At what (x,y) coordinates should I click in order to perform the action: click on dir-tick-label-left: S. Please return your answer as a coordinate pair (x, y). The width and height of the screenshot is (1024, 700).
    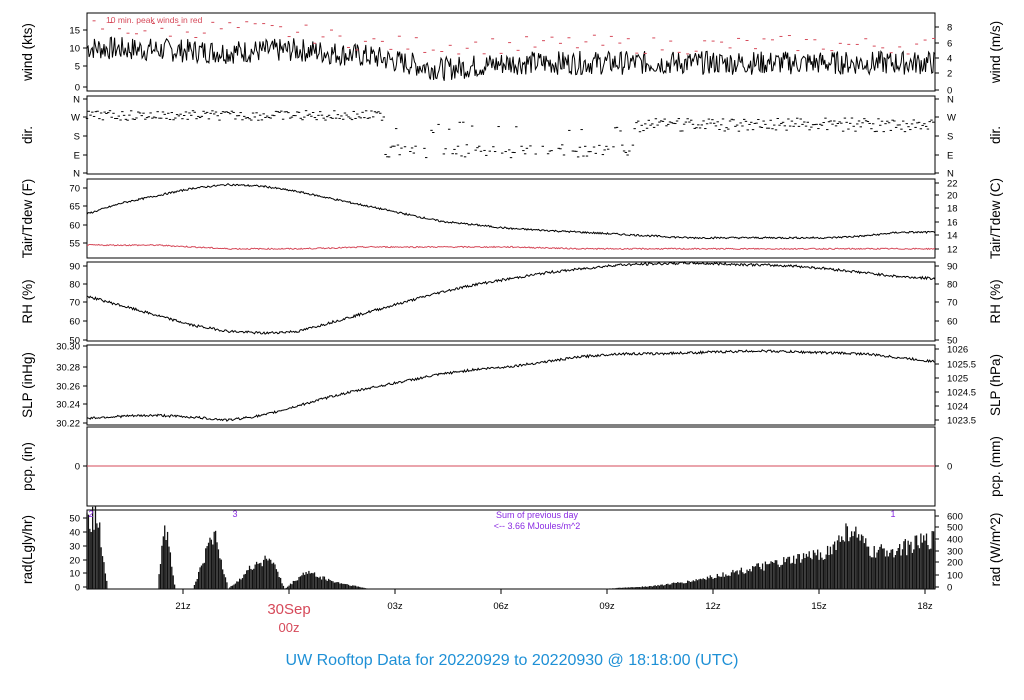
    Looking at the image, I should click on (77, 137).